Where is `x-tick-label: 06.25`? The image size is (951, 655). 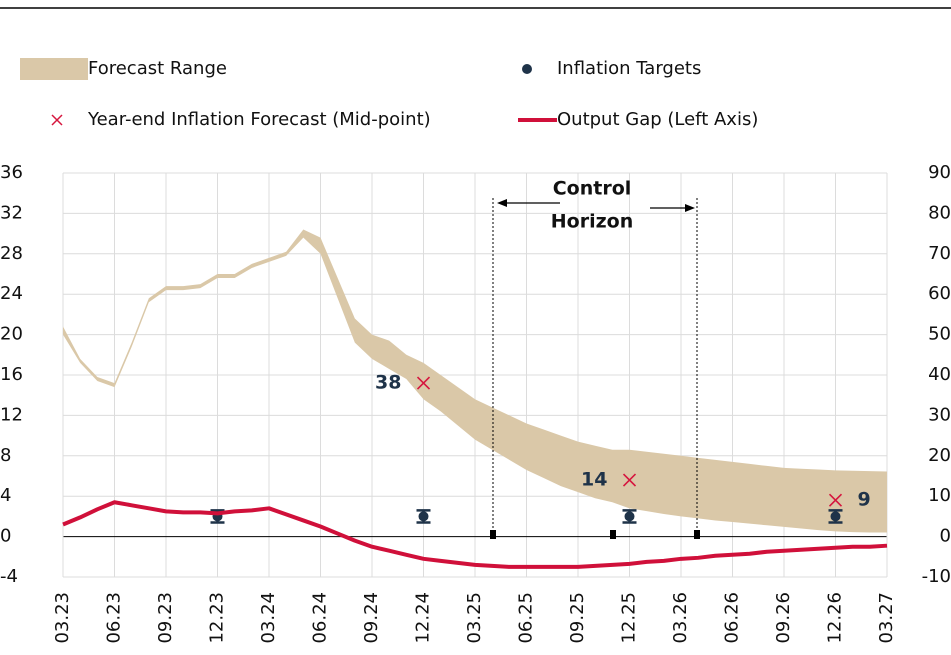 x-tick-label: 06.25 is located at coordinates (526, 618).